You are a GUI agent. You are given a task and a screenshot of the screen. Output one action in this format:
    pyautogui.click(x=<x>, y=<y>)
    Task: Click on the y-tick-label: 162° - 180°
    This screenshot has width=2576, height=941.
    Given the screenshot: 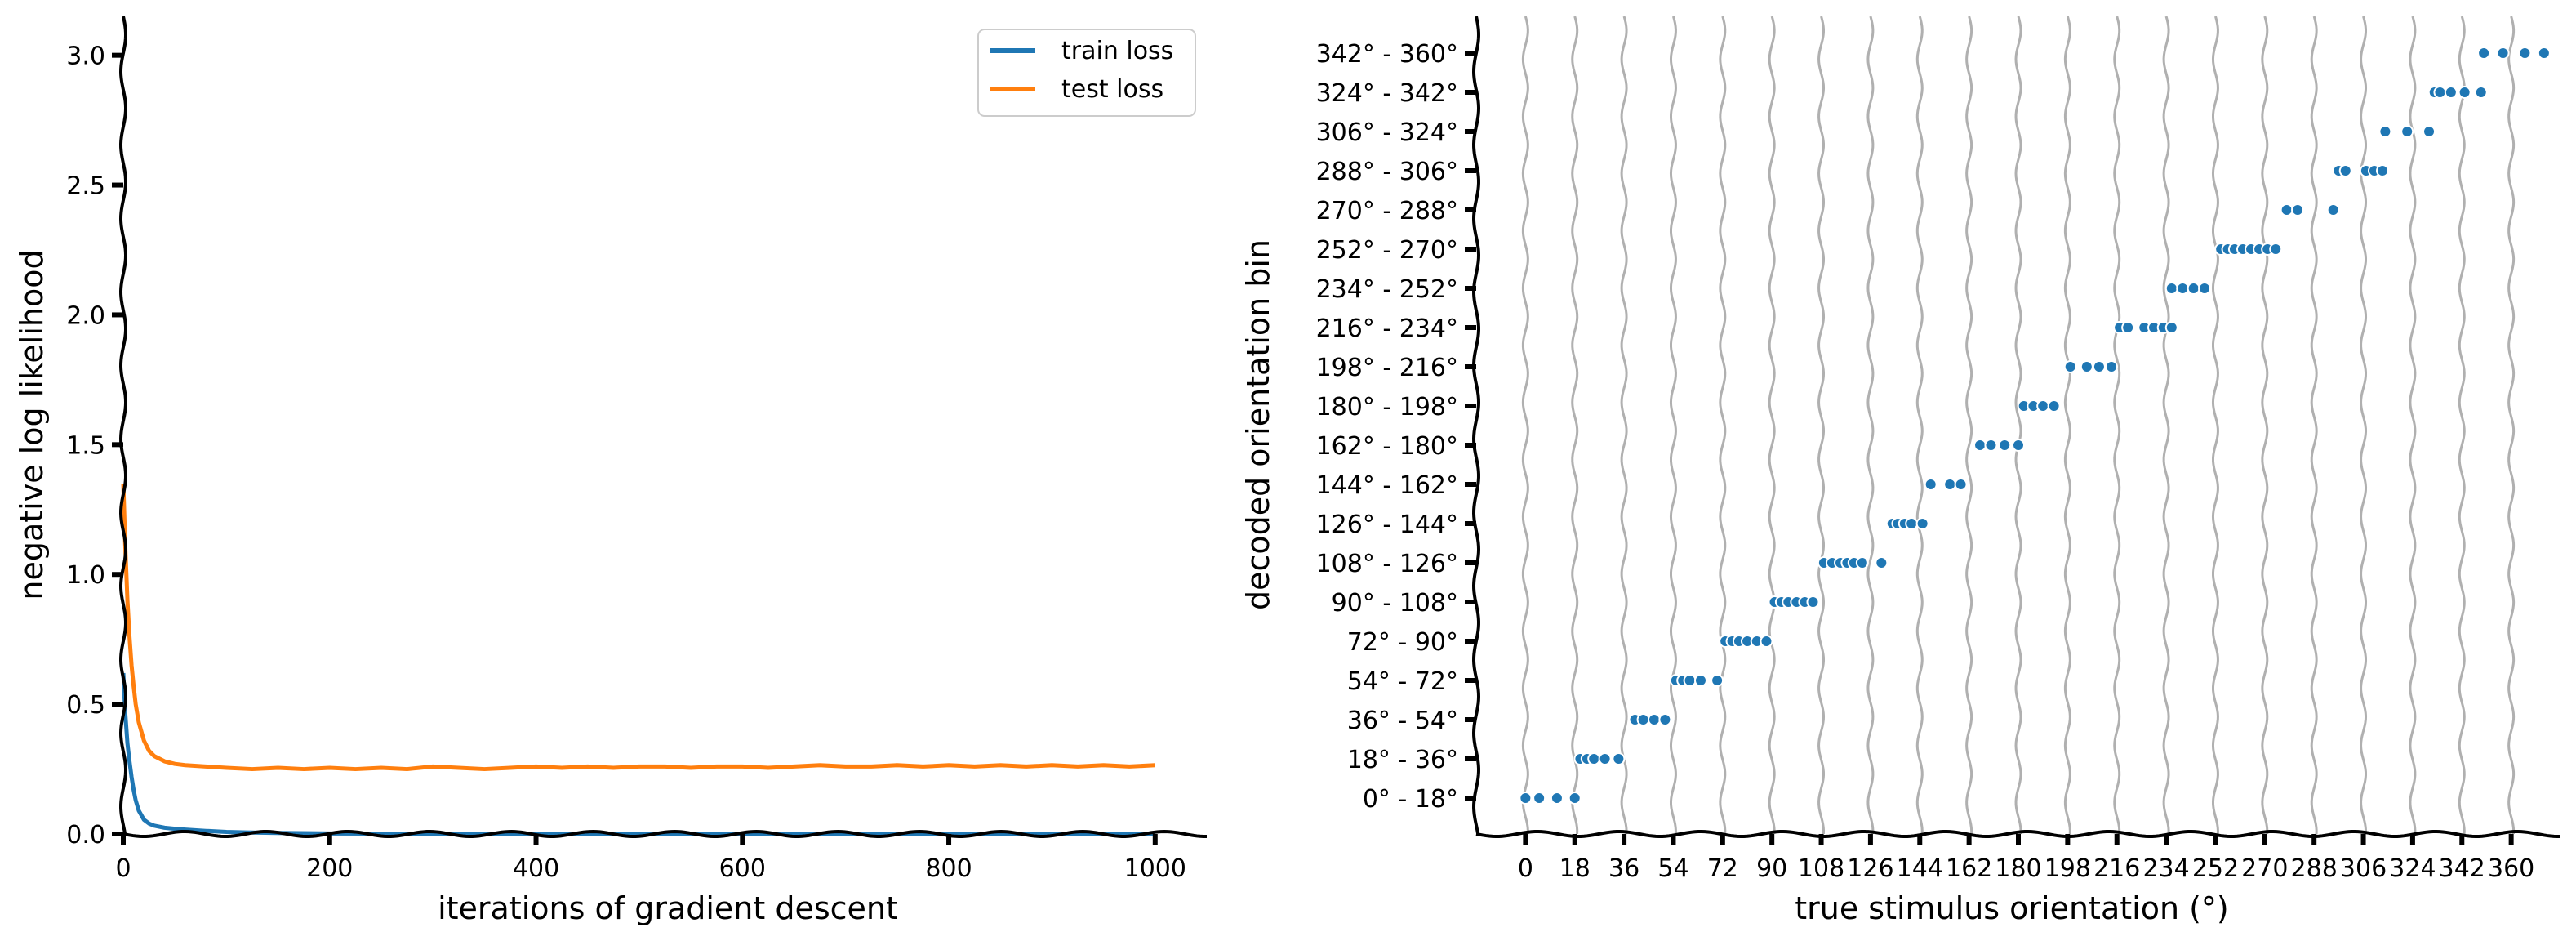 What is the action you would take?
    pyautogui.click(x=1387, y=446)
    